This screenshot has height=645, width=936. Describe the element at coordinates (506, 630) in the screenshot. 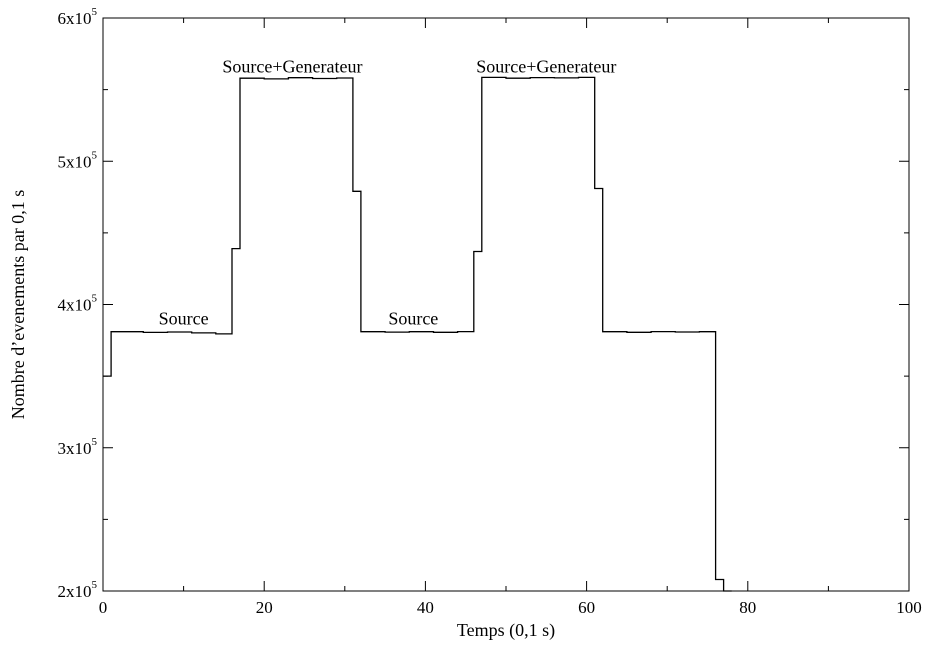

I see `x-axis-label: Temps (0,1 s)` at that location.